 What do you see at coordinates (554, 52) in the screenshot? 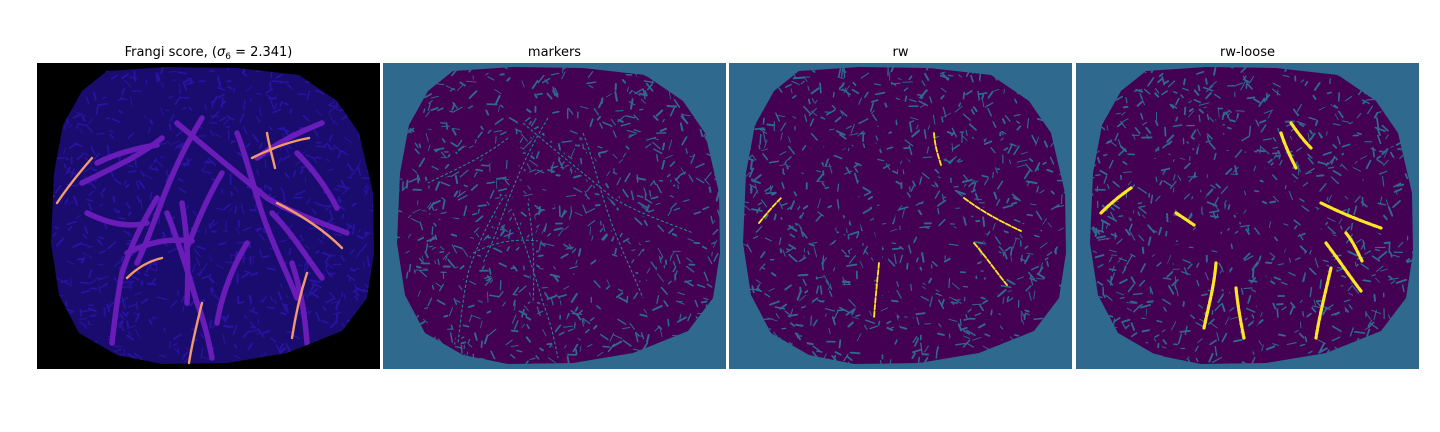
I see `panel-title-markers: markers` at bounding box center [554, 52].